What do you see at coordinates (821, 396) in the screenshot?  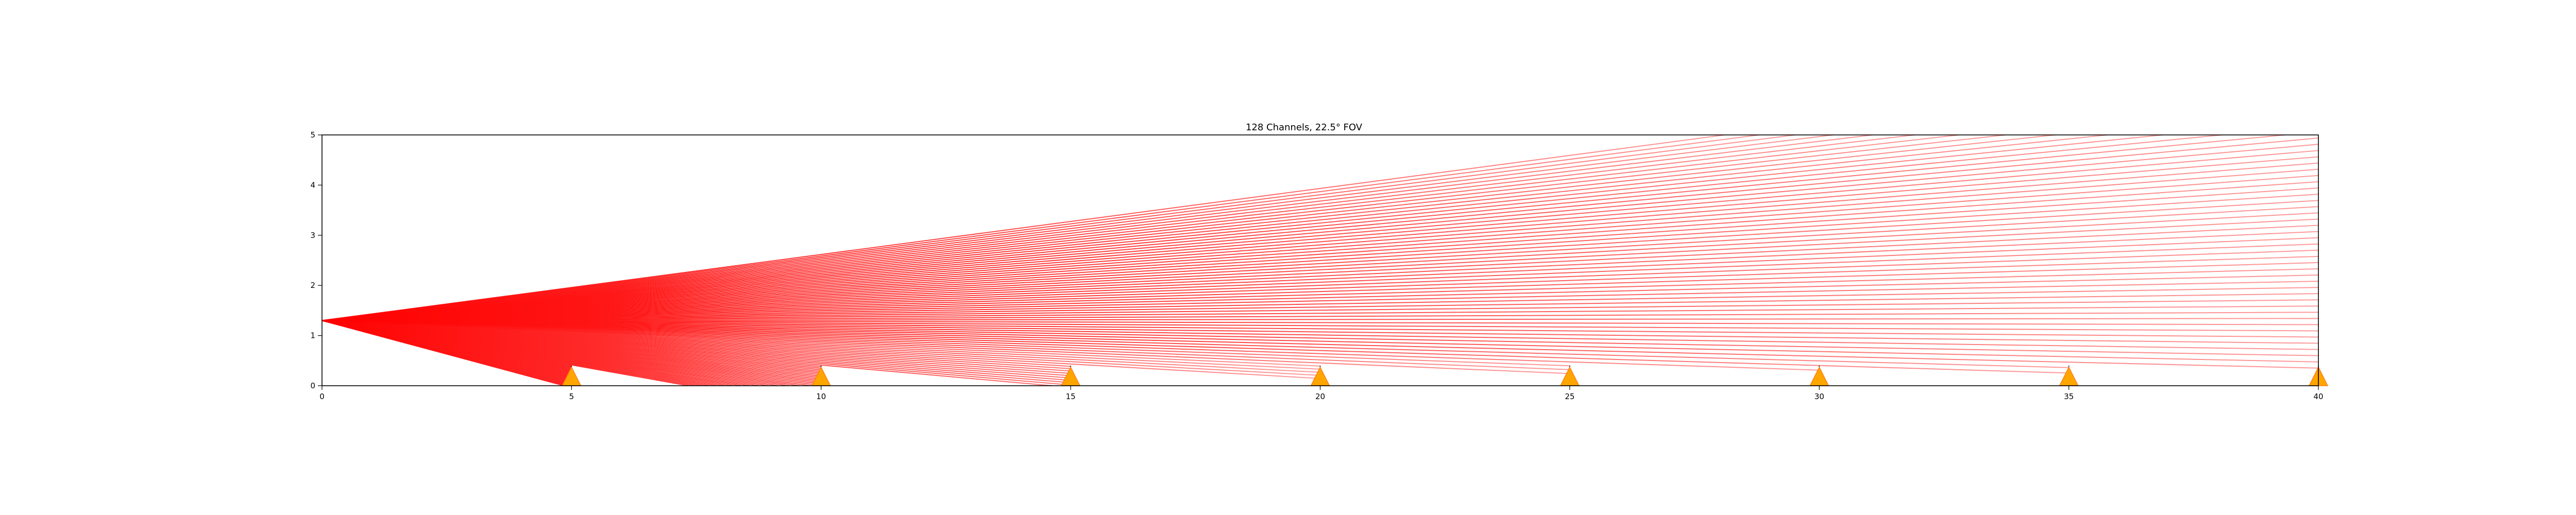 I see `x-tick-label: 10` at bounding box center [821, 396].